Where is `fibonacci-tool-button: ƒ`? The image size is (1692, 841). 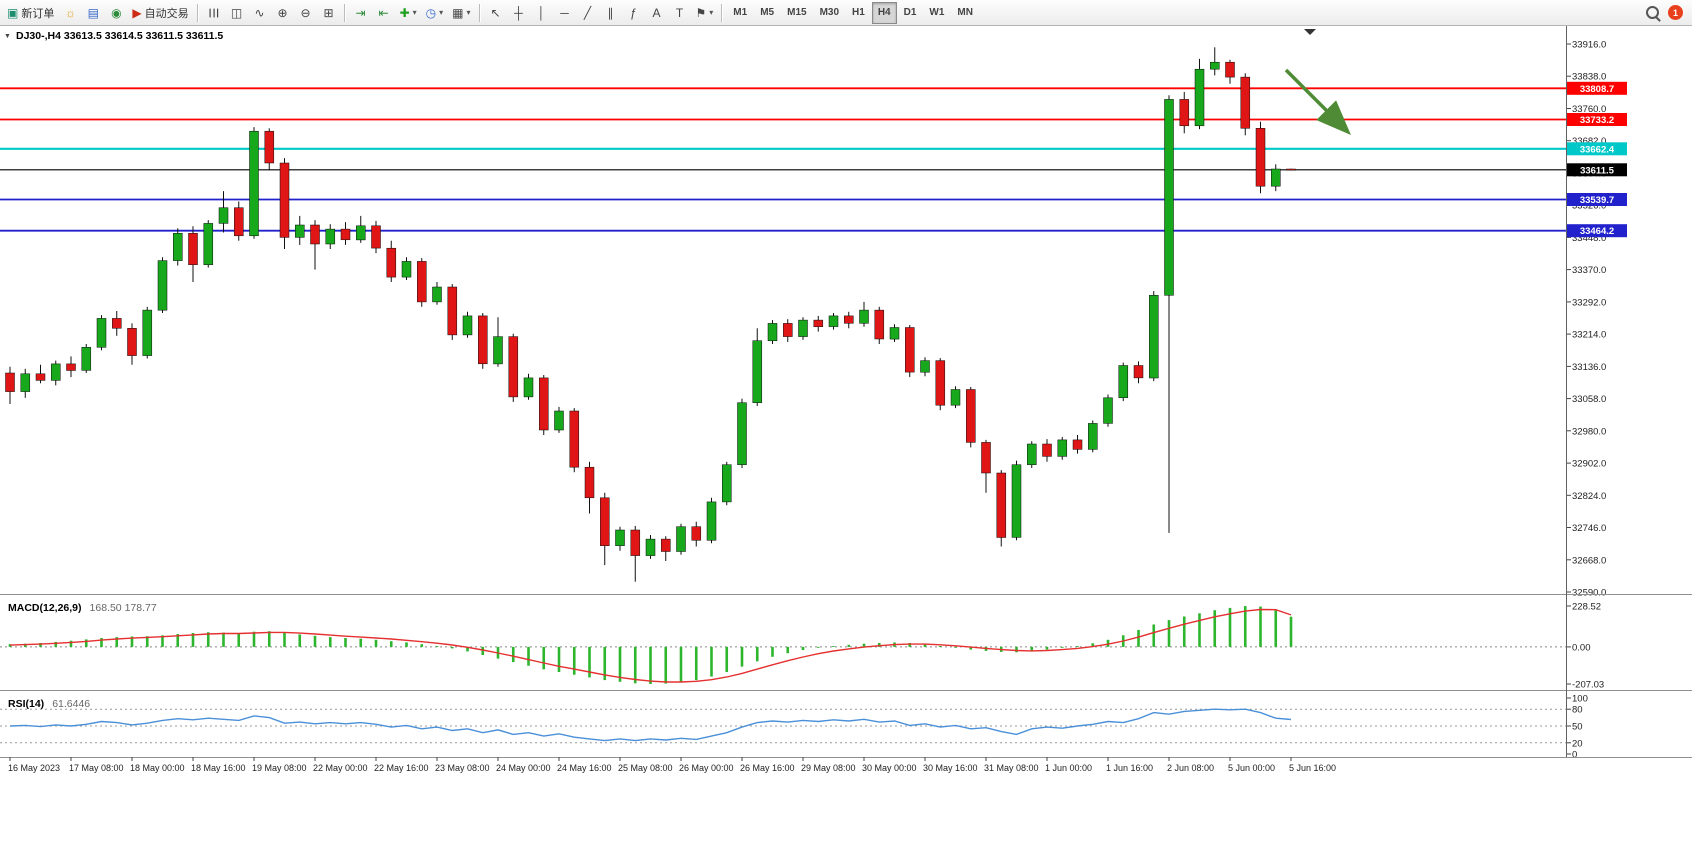 fibonacci-tool-button: ƒ is located at coordinates (634, 13).